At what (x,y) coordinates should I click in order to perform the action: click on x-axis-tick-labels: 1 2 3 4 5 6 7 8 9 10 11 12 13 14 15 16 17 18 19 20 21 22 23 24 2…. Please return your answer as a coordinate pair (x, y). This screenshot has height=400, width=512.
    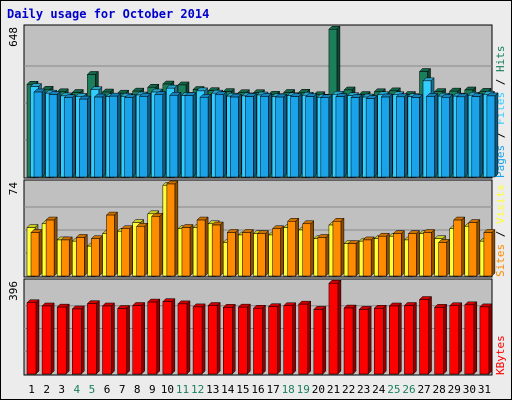
    Looking at the image, I should click on (259, 389).